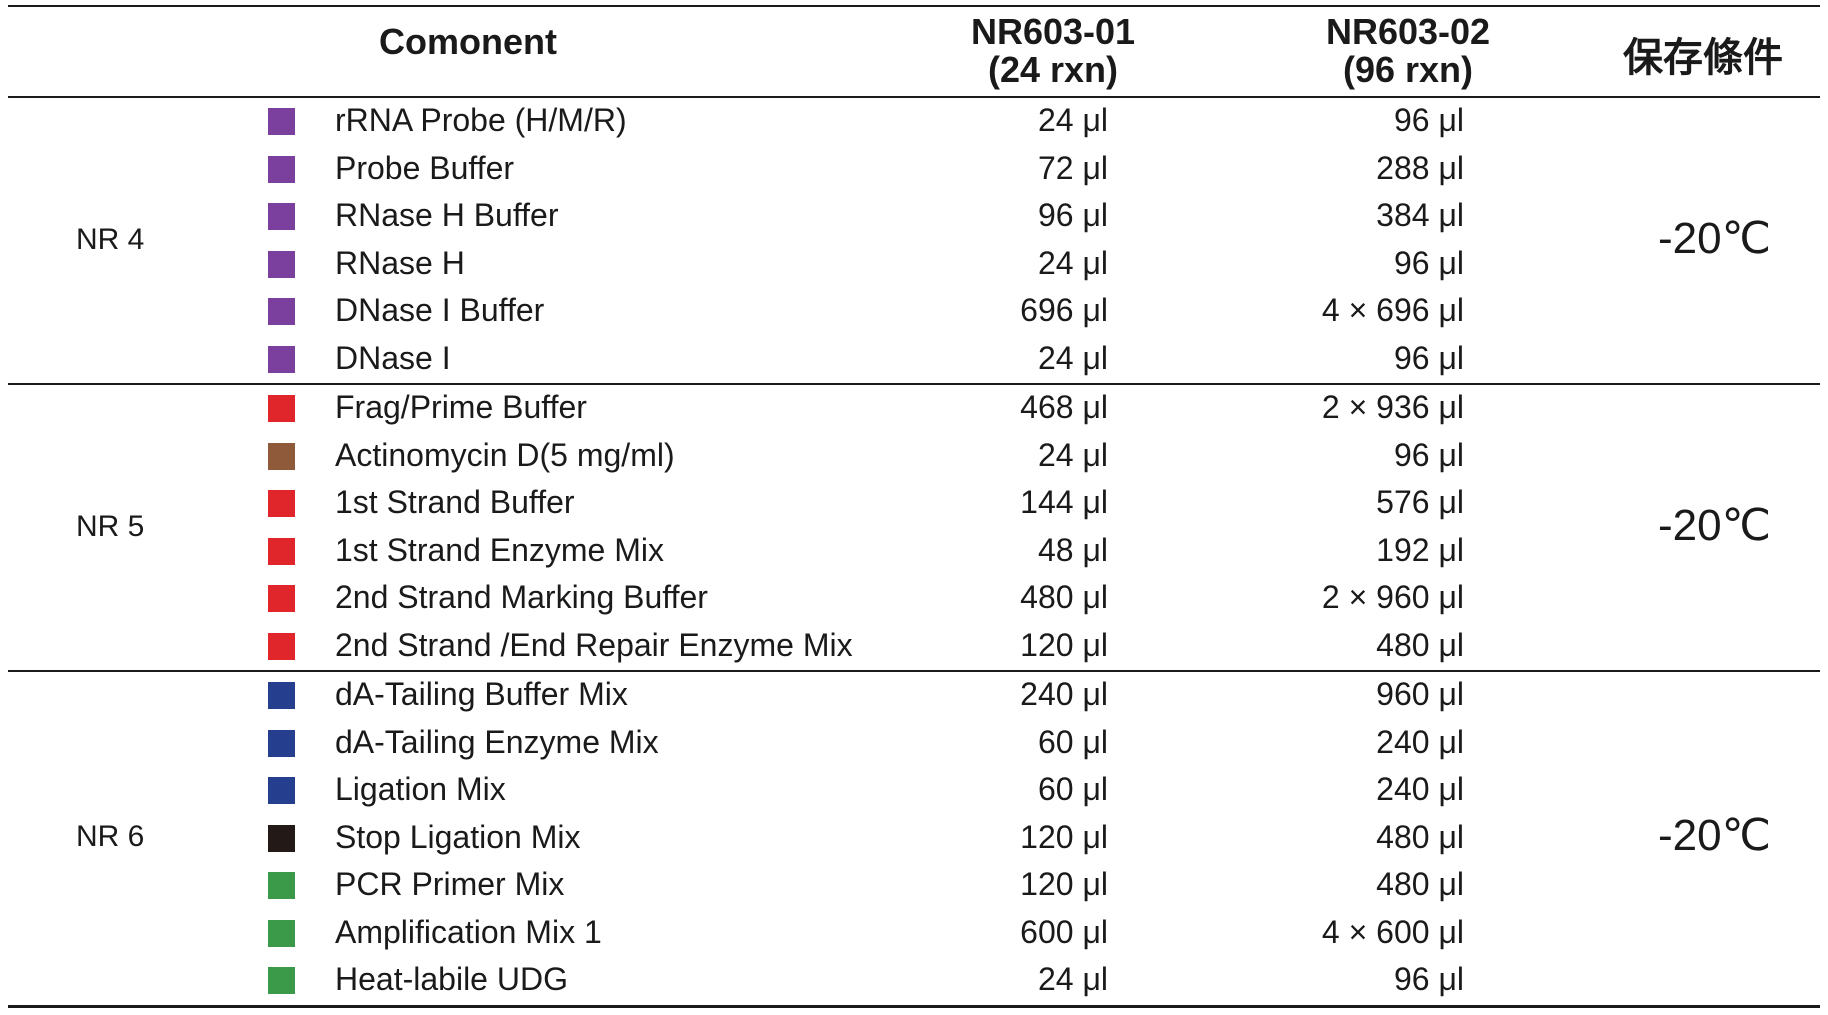  What do you see at coordinates (1420, 502) in the screenshot?
I see `volume-96rxn: 576 μl` at bounding box center [1420, 502].